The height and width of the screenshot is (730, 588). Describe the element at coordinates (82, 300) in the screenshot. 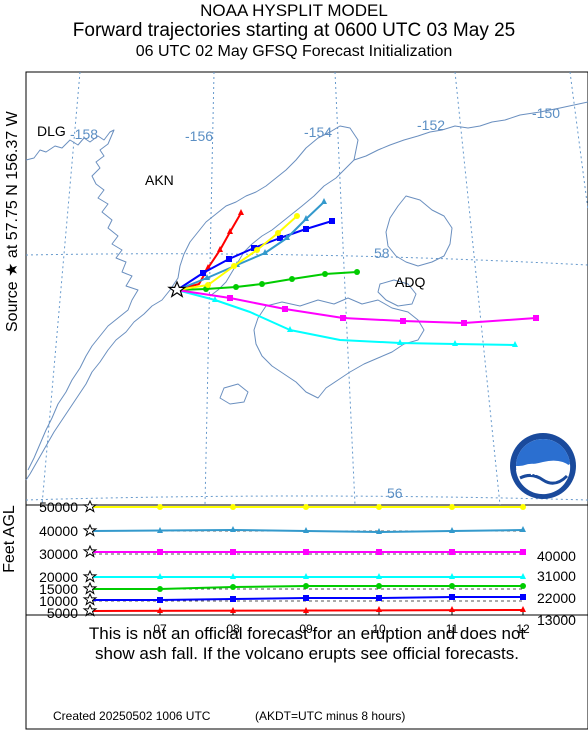

I see `bristol-bay-coast` at that location.